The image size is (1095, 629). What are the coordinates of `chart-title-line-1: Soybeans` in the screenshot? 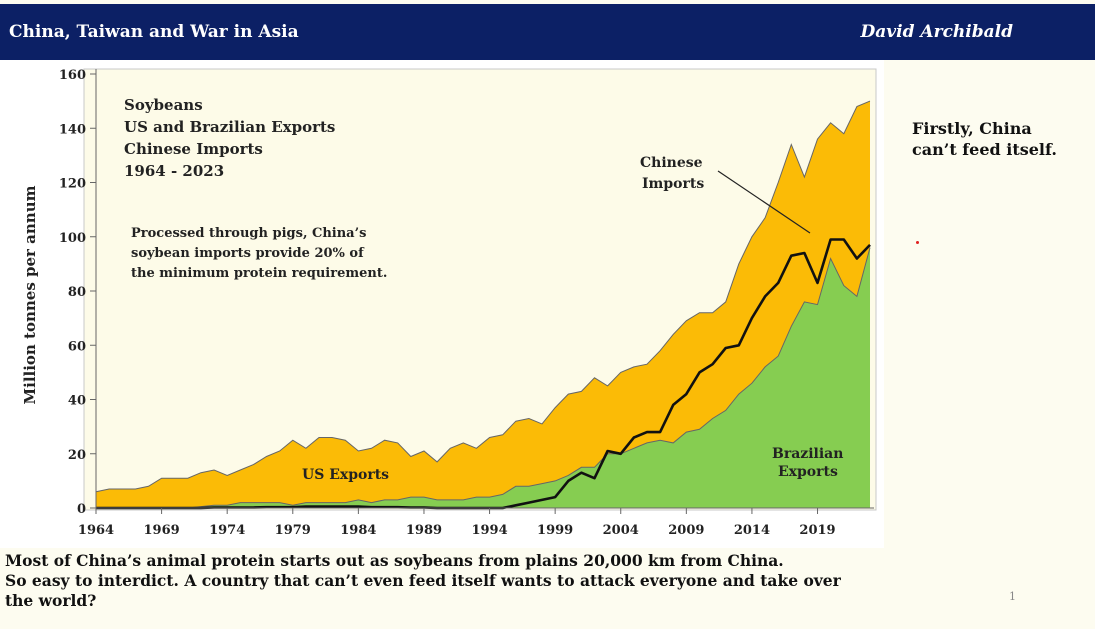 It's located at (163, 105).